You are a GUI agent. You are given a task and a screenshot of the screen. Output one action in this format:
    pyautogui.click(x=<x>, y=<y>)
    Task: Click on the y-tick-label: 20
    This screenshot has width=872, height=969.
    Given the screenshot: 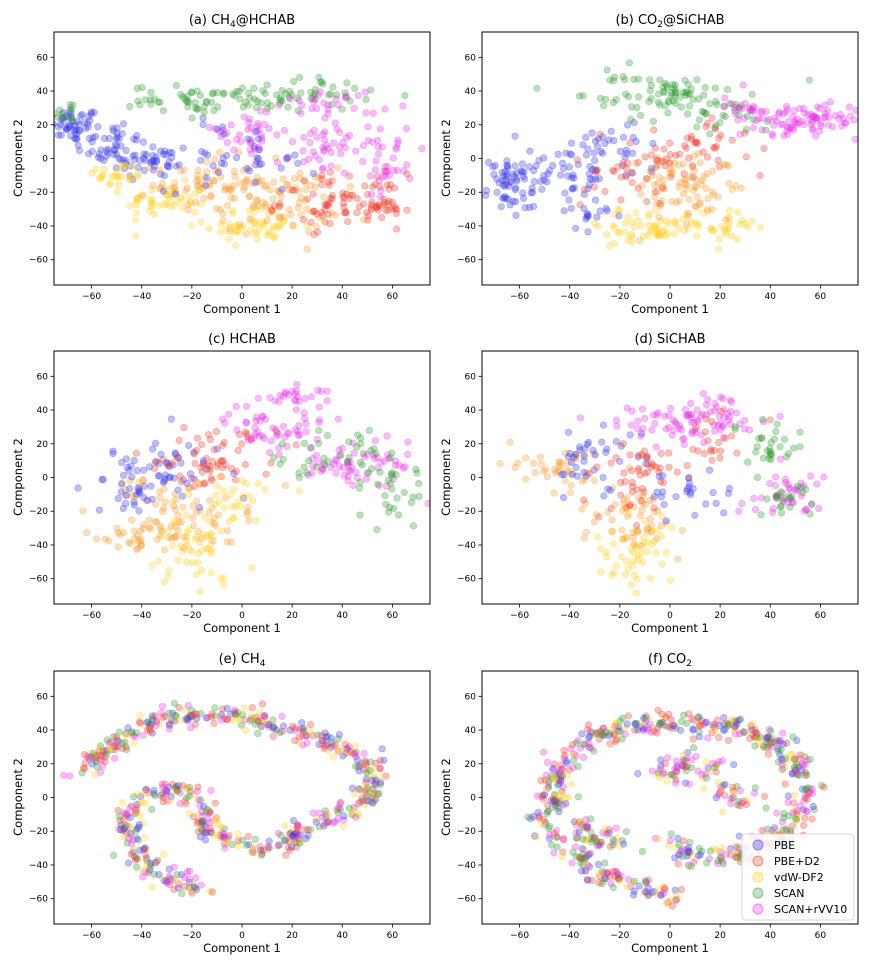 What is the action you would take?
    pyautogui.click(x=43, y=126)
    